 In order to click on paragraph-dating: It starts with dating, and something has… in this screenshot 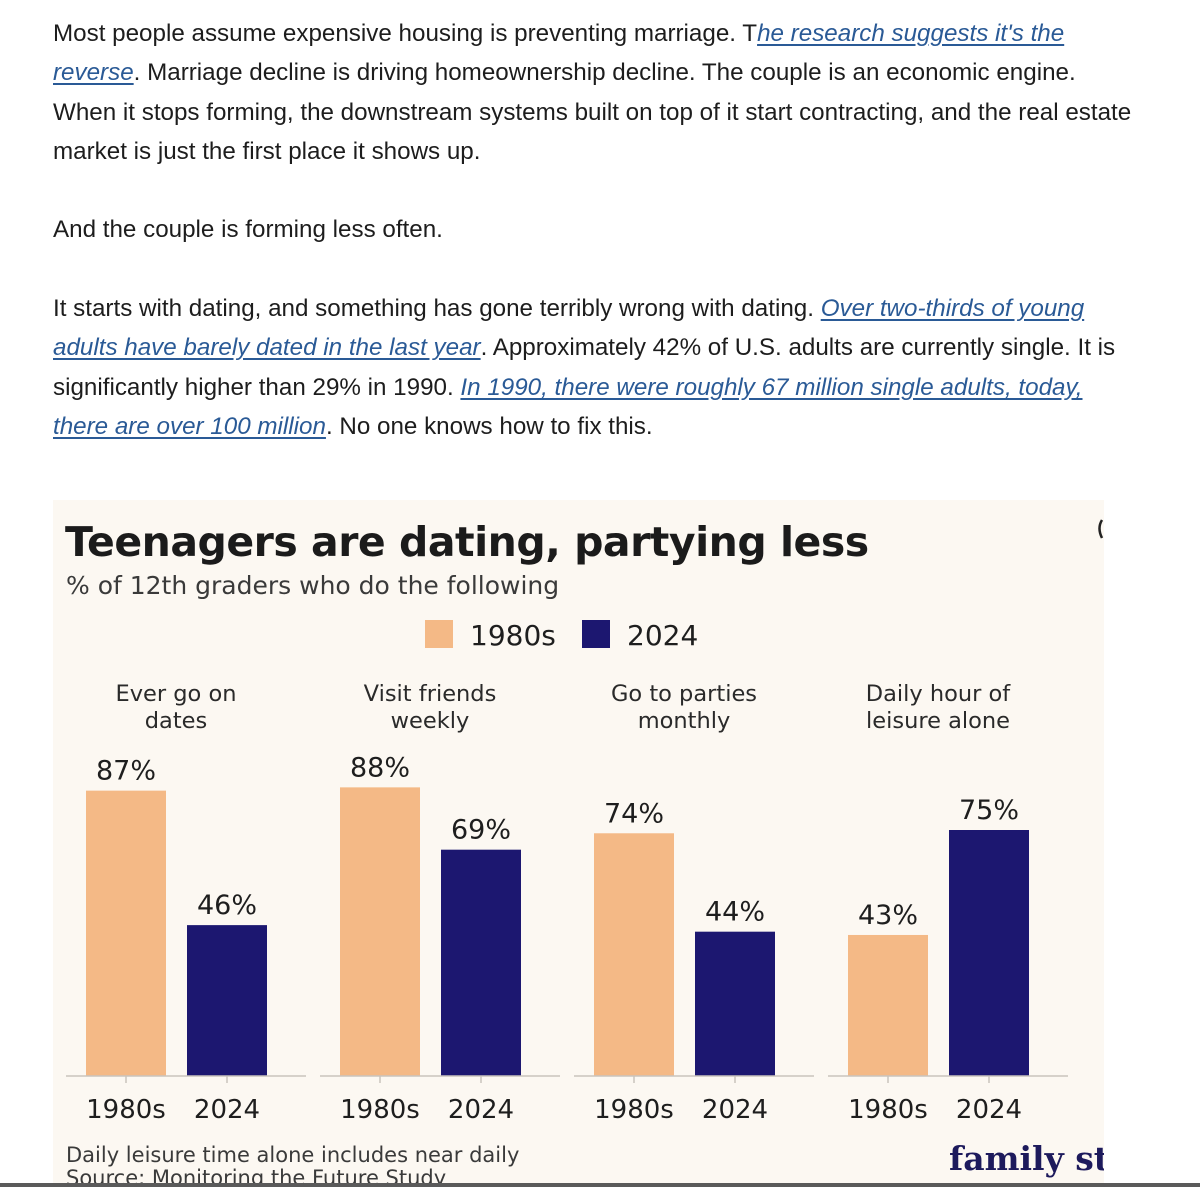, I will do `click(598, 367)`.